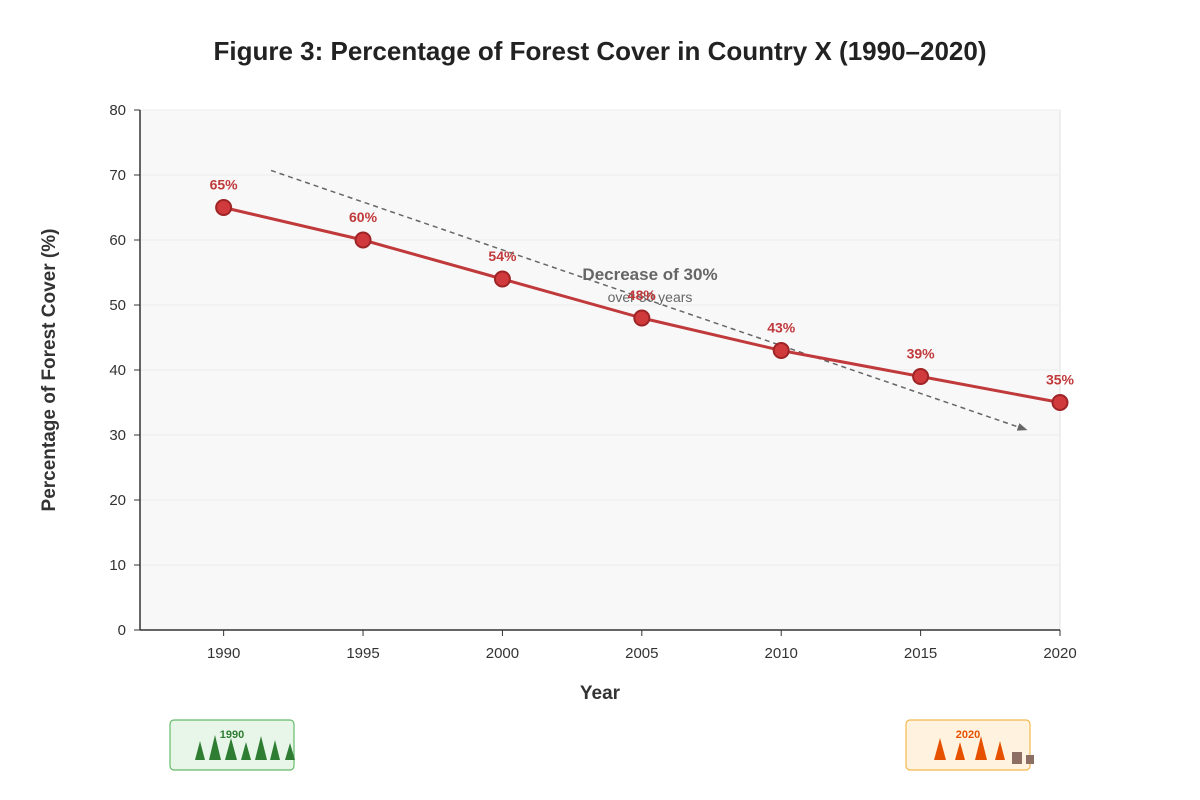  I want to click on x-tick-label: 2005, so click(641, 653).